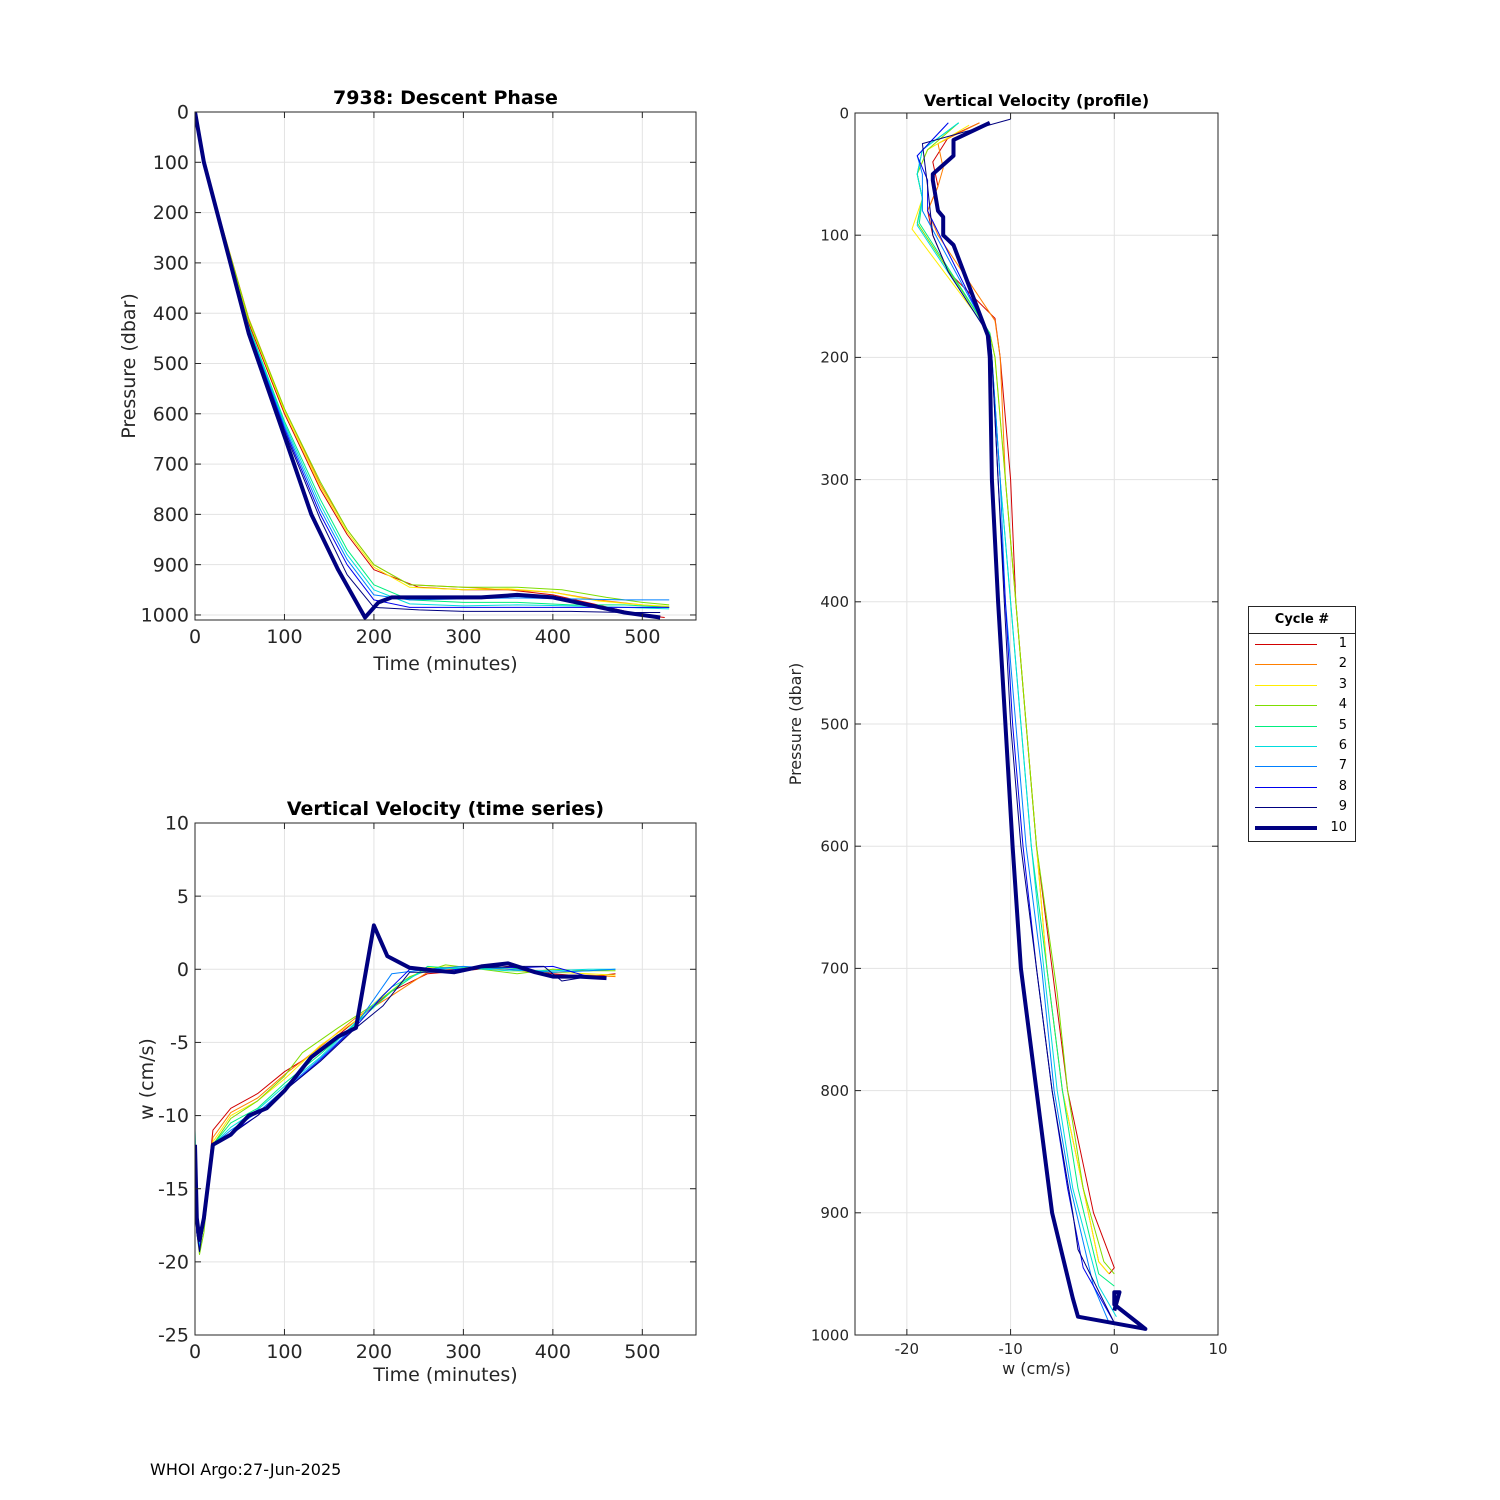  What do you see at coordinates (1342, 705) in the screenshot?
I see `legend-label: 4` at bounding box center [1342, 705].